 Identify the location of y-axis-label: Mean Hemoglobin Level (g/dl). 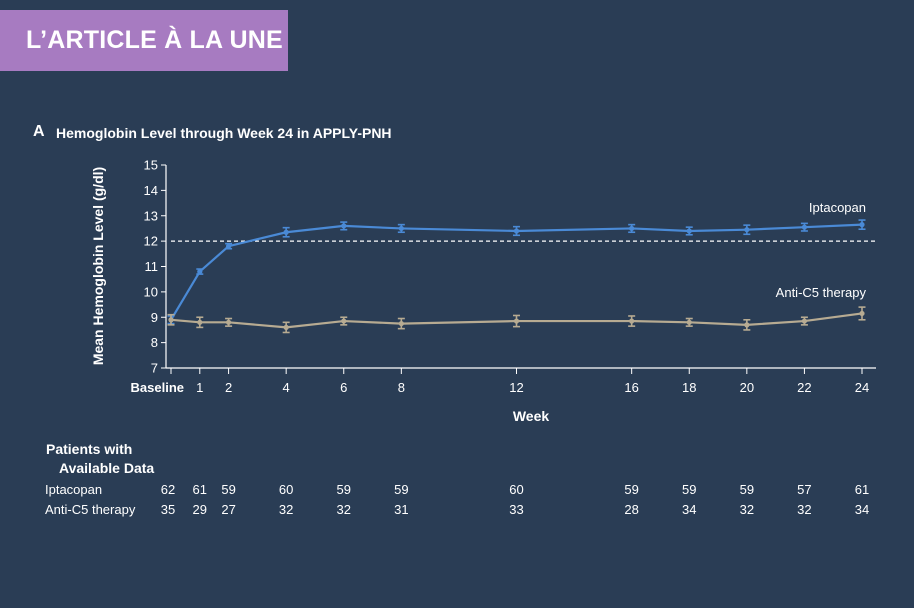
(98, 266).